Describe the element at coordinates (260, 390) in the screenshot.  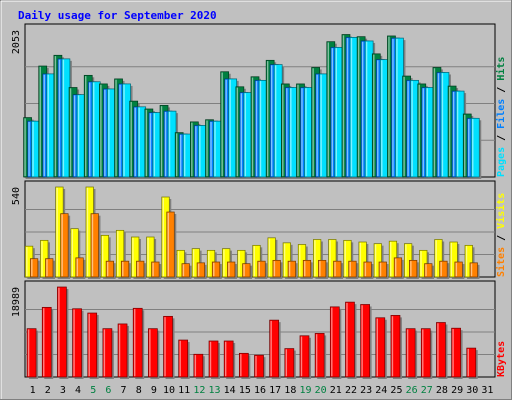
I see `x-tick-label: 16` at that location.